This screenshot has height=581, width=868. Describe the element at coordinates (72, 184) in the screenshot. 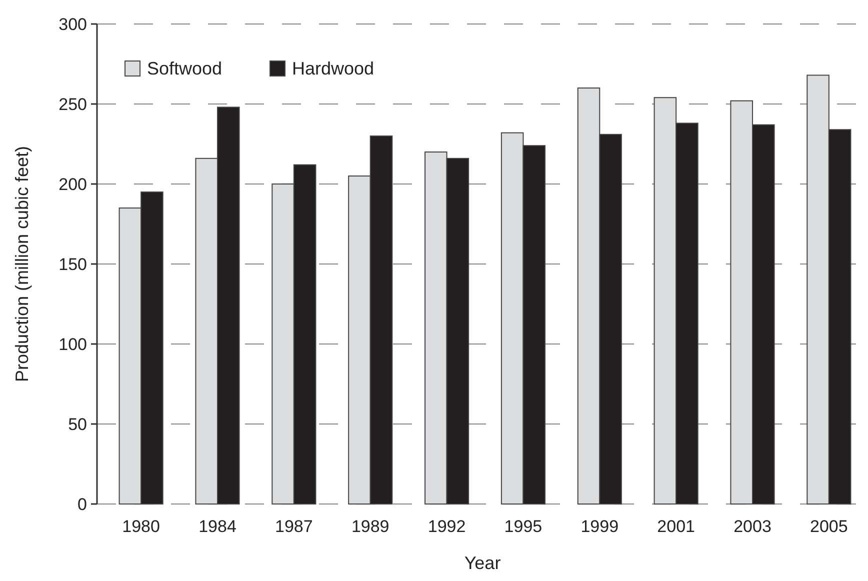

I see `y-tick-label: 200` at that location.